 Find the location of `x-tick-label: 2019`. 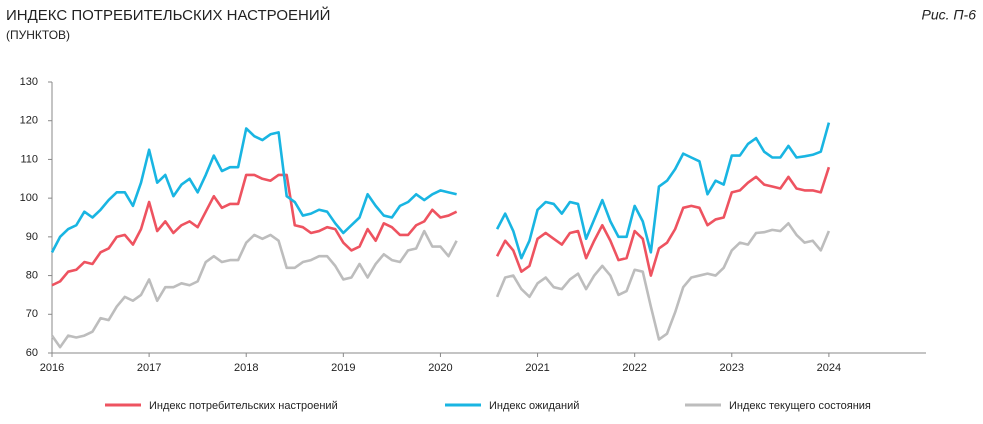

x-tick-label: 2019 is located at coordinates (343, 368).